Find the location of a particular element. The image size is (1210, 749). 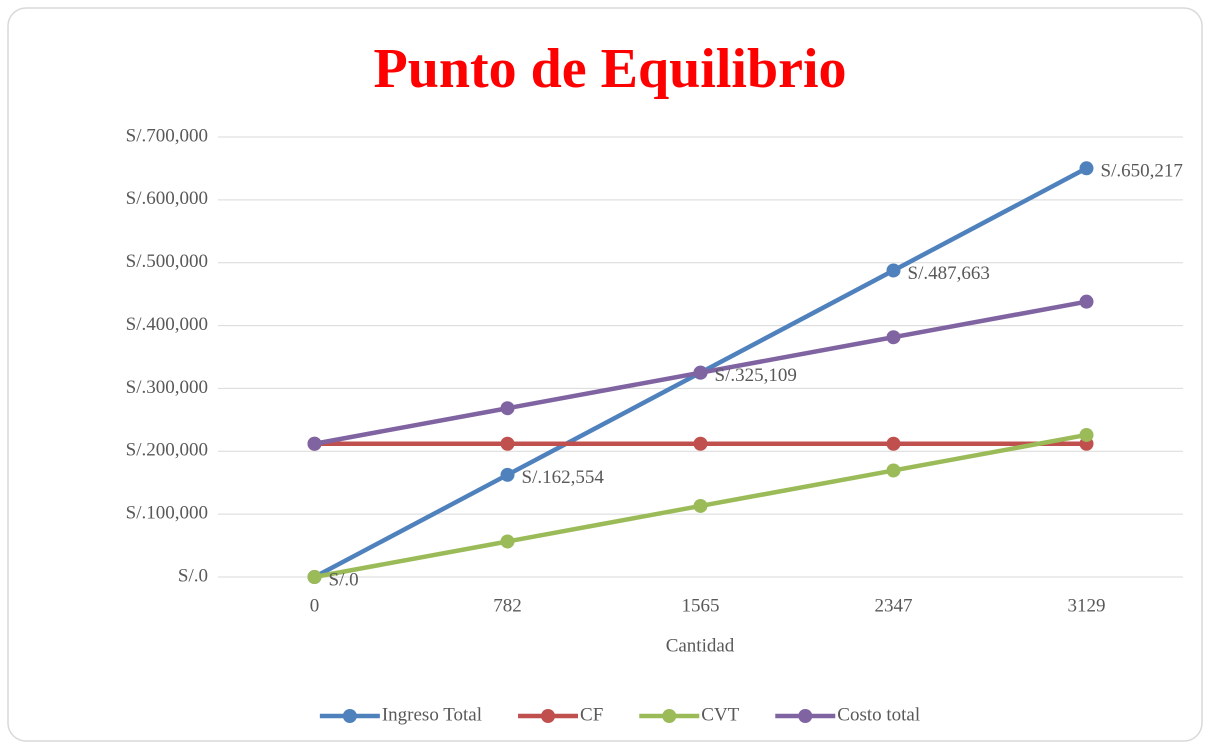

y-tick-label: S/.400,000 is located at coordinates (167, 324).